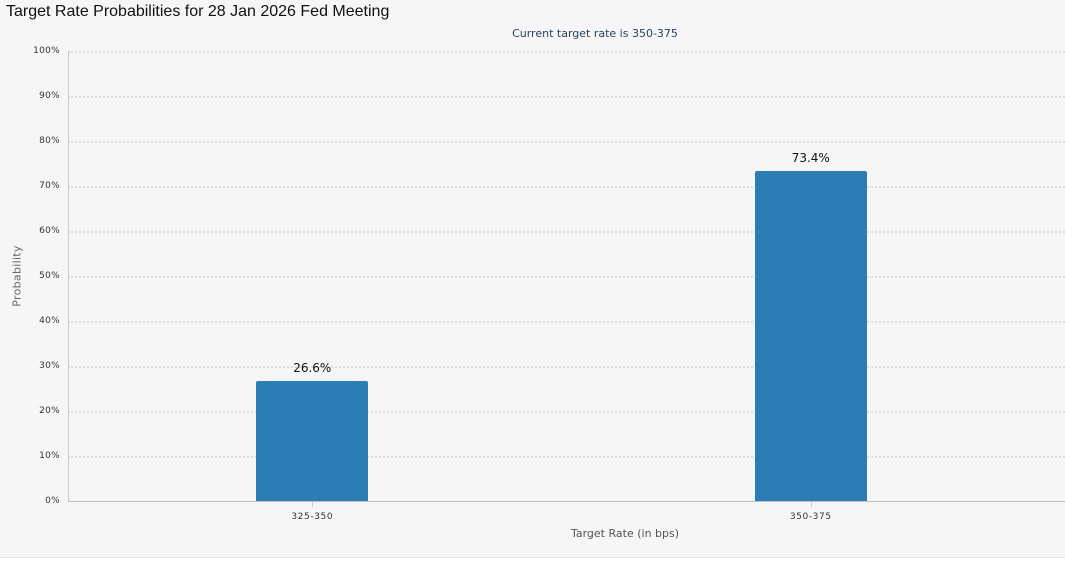 The image size is (1065, 567). Describe the element at coordinates (49, 276) in the screenshot. I see `y-tick-label: 50%` at that location.